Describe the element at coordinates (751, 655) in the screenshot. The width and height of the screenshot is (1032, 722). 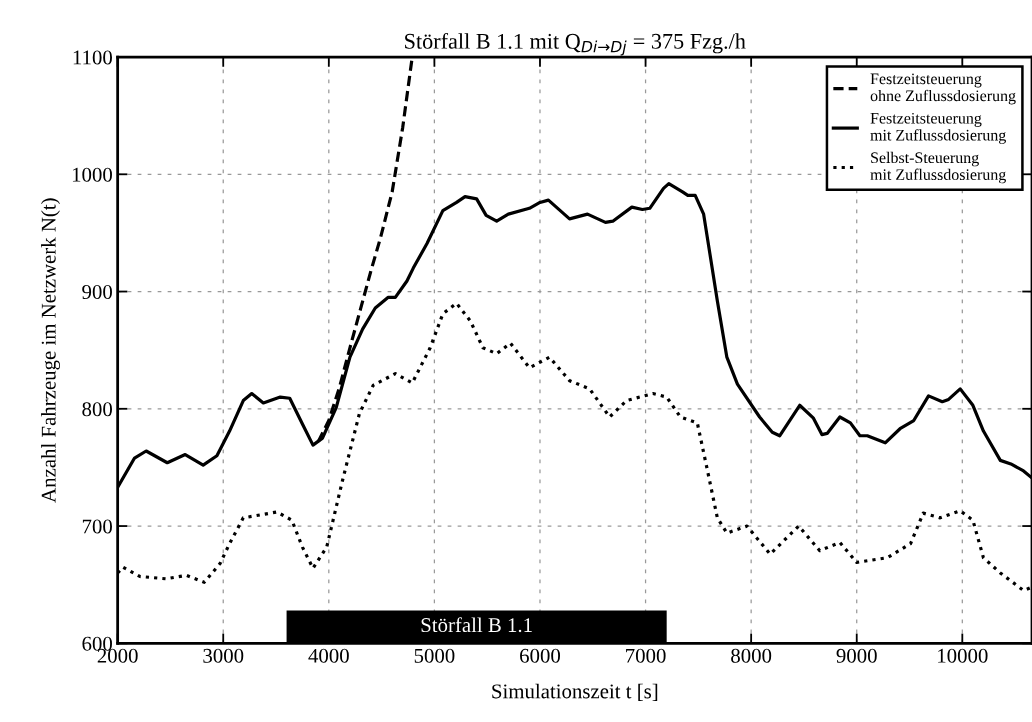
I see `x-tick-label: 8000` at that location.